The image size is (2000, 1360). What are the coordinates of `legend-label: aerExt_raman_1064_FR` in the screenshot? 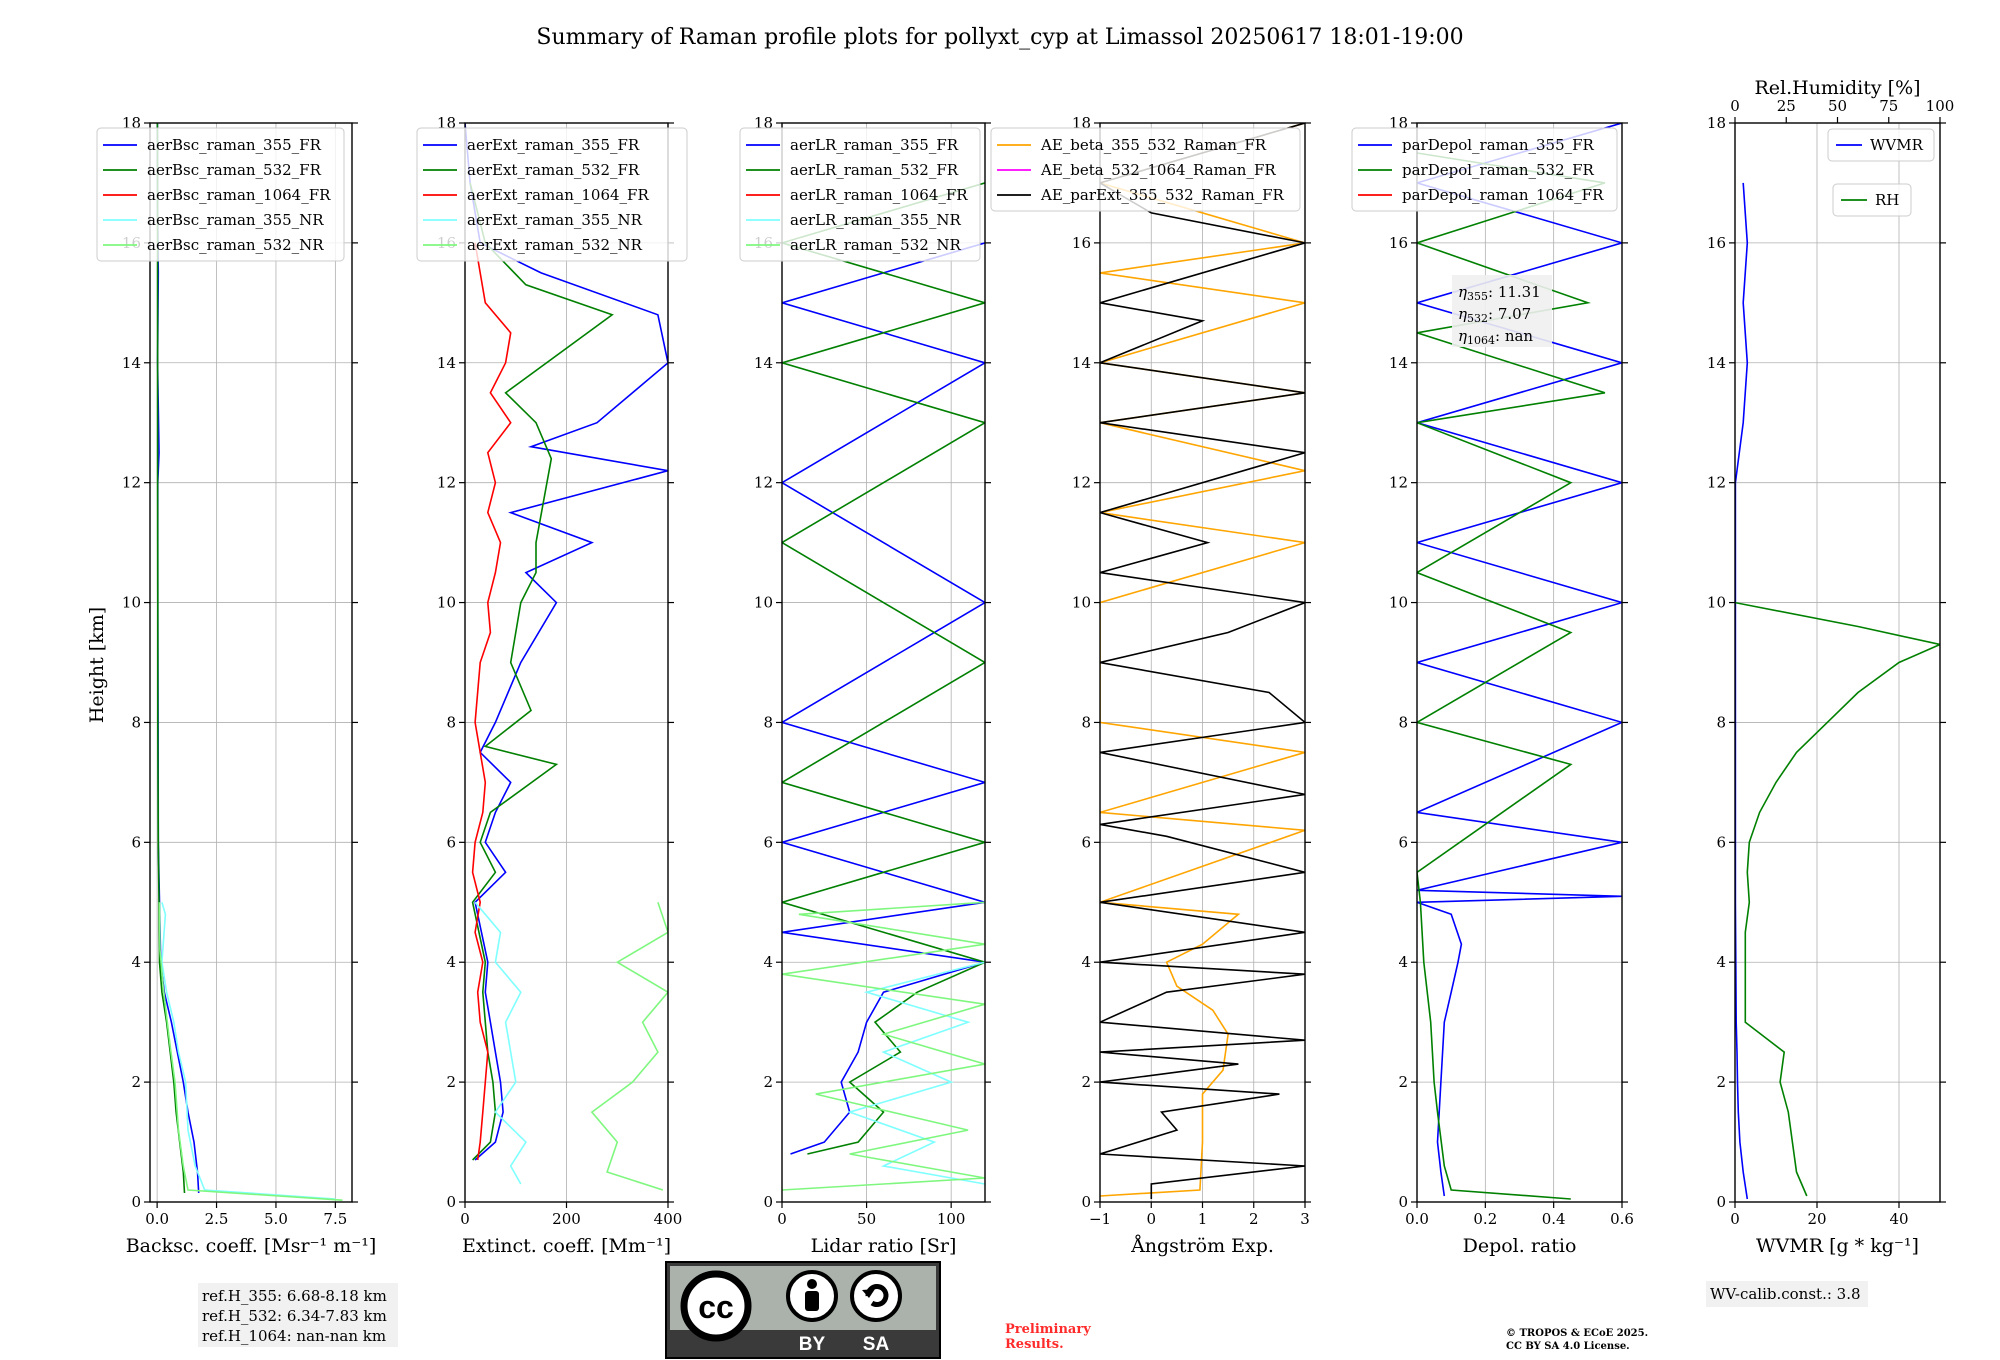 It's located at (558, 195).